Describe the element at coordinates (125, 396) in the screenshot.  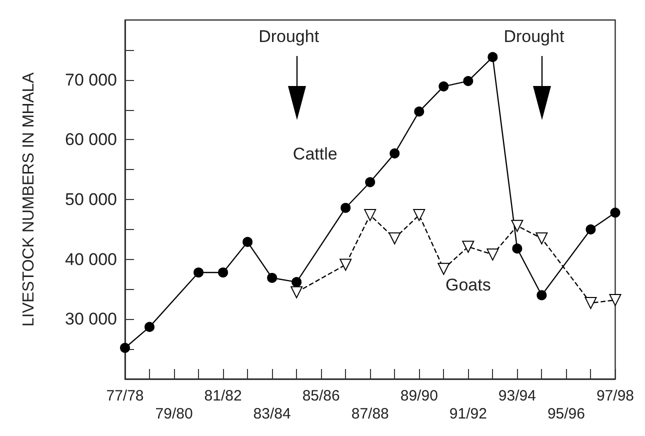
I see `x-tick-label: 77/78` at that location.